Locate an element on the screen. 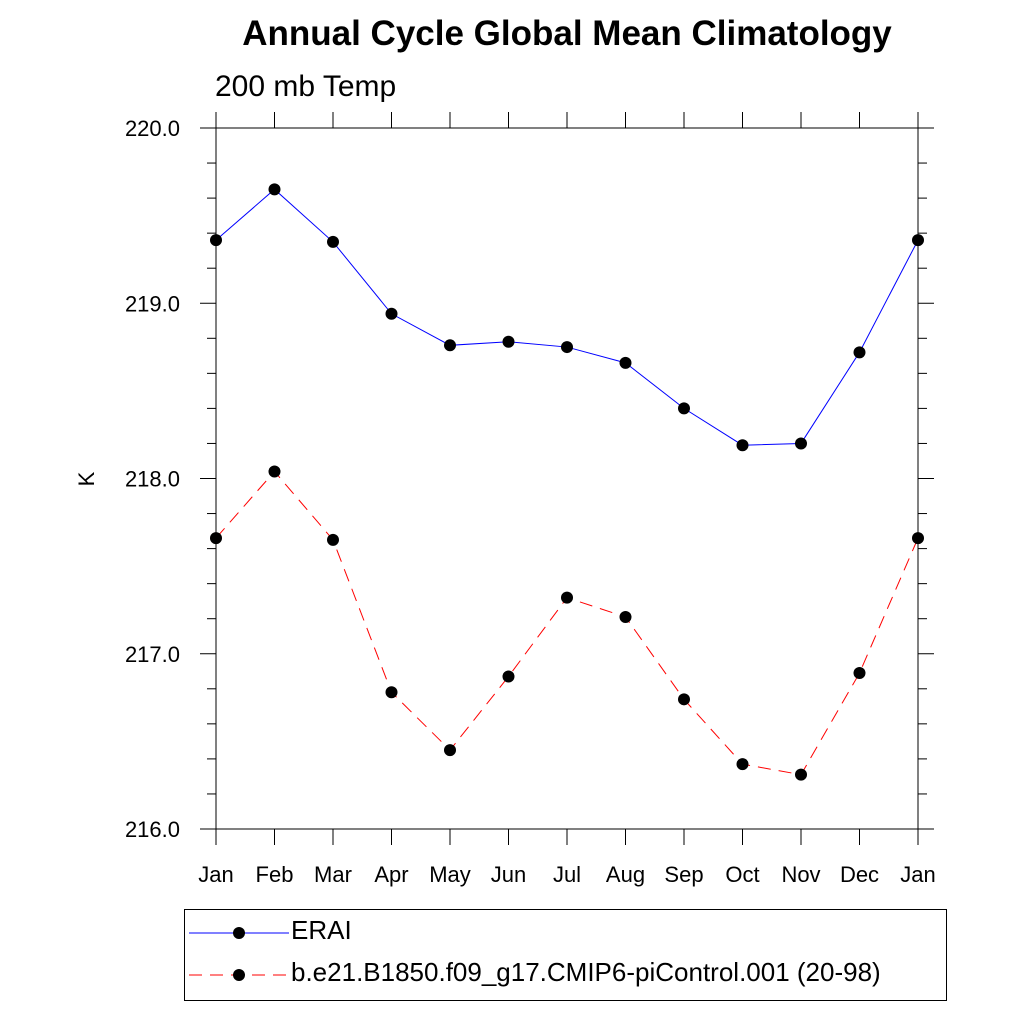 This screenshot has height=1024, width=1024. x-tick-label: Mar is located at coordinates (333, 874).